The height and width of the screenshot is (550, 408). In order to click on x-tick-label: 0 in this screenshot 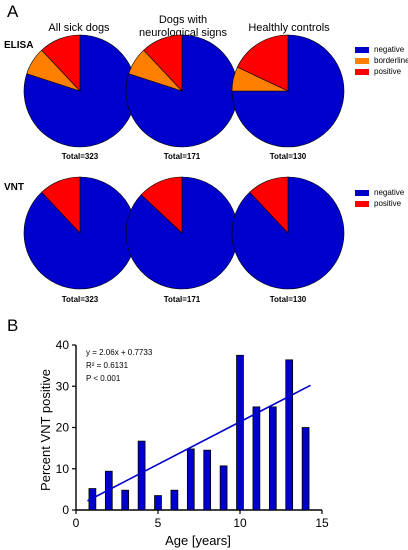, I will do `click(76, 523)`.